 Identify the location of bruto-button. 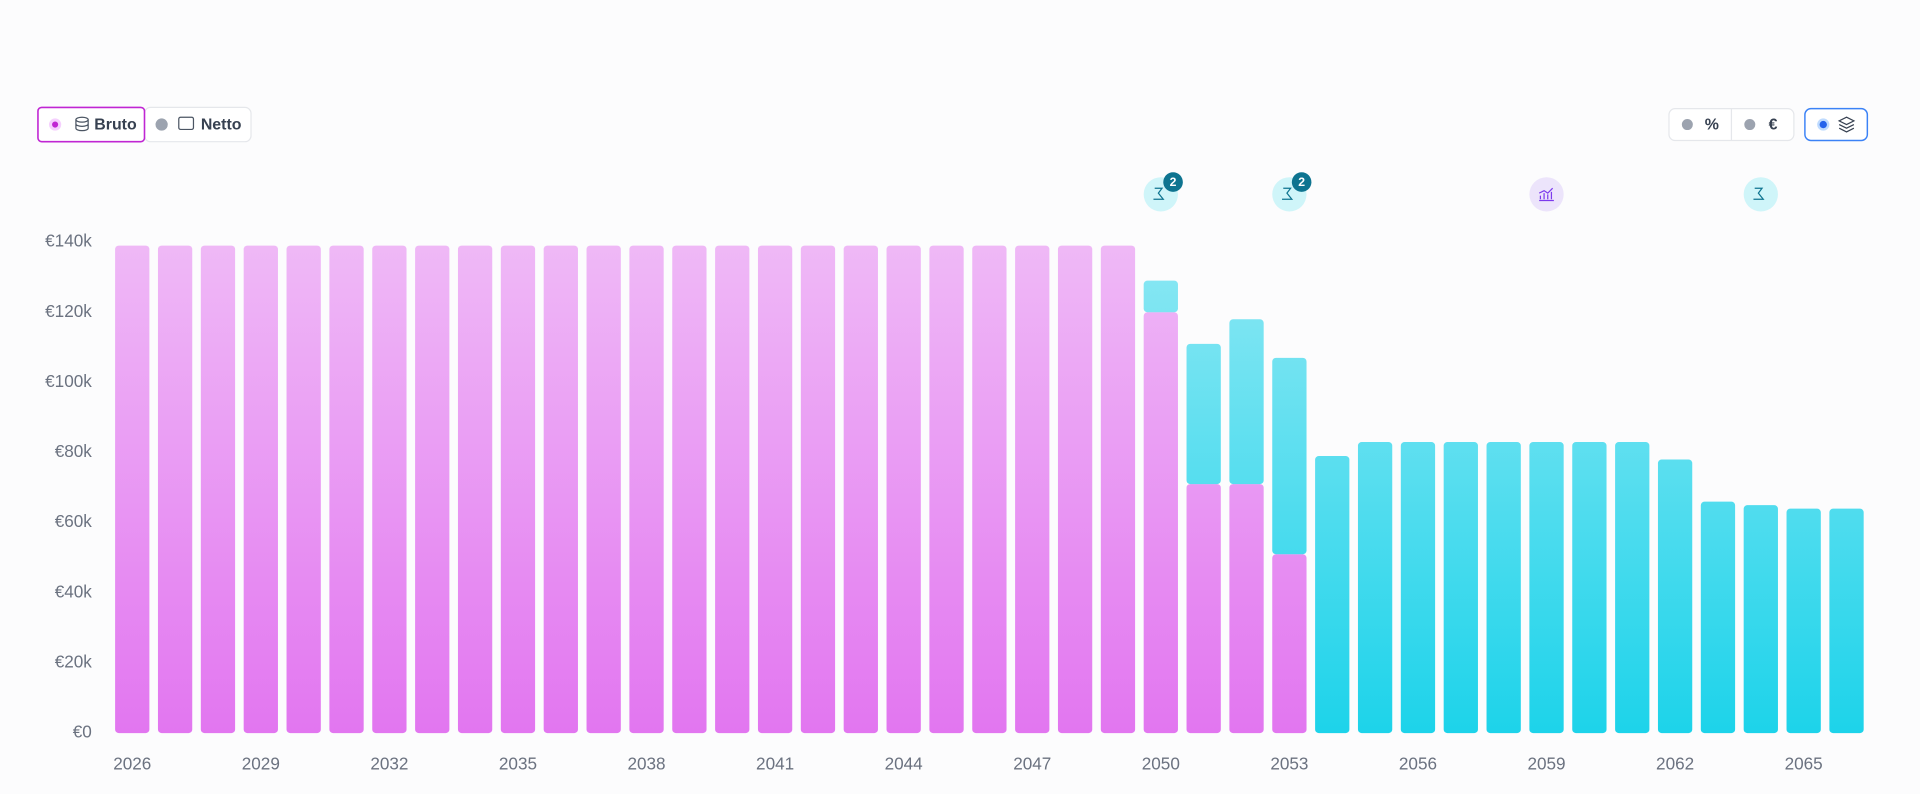
(91, 124).